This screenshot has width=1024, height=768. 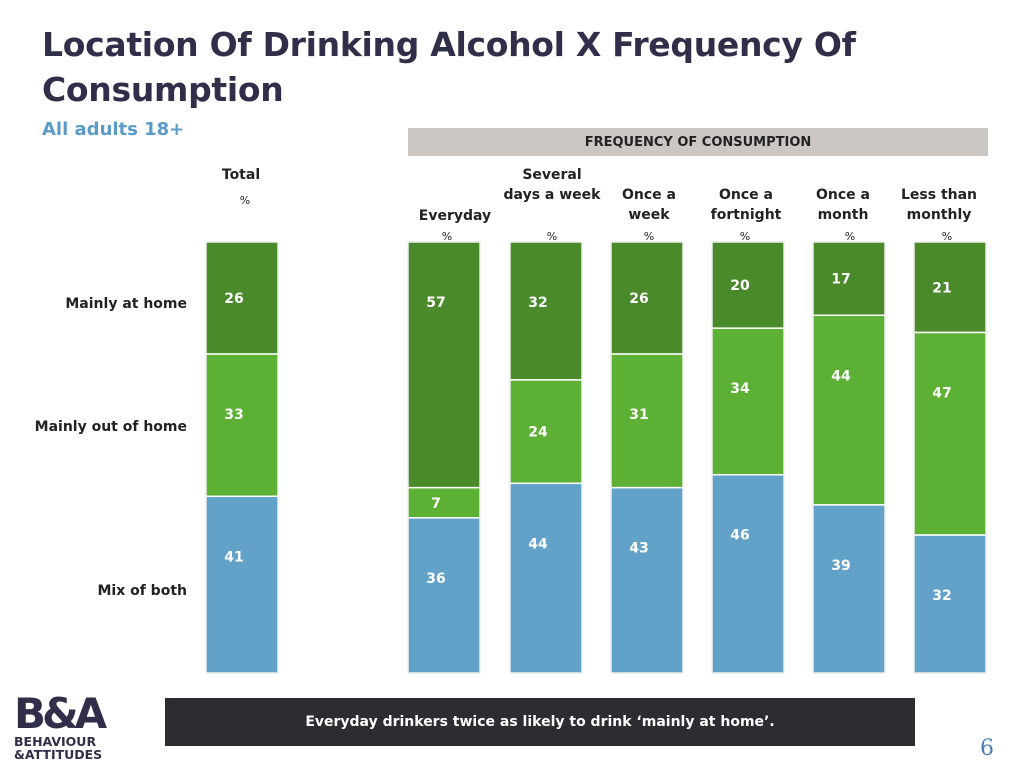 I want to click on data-label-once-a-fortnight-mainly-out-of-home: 34, so click(x=740, y=389).